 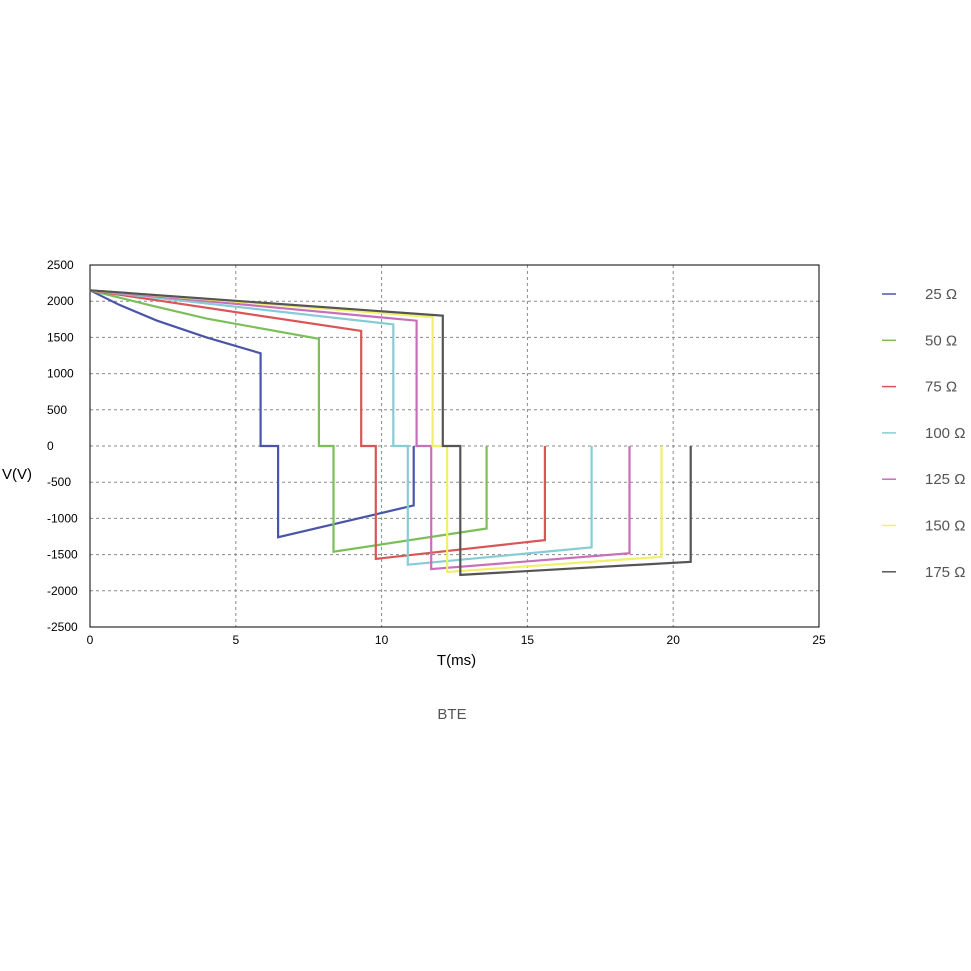 I want to click on y-tick-label: 1000, so click(x=60, y=374).